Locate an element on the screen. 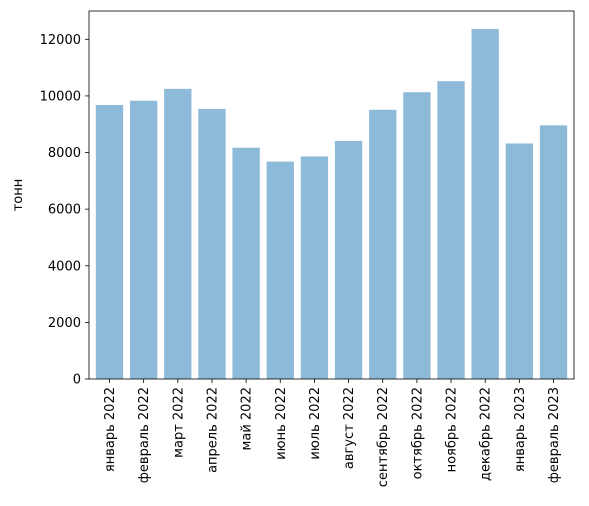  y-tick-label-4: 6000 is located at coordinates (64, 210).